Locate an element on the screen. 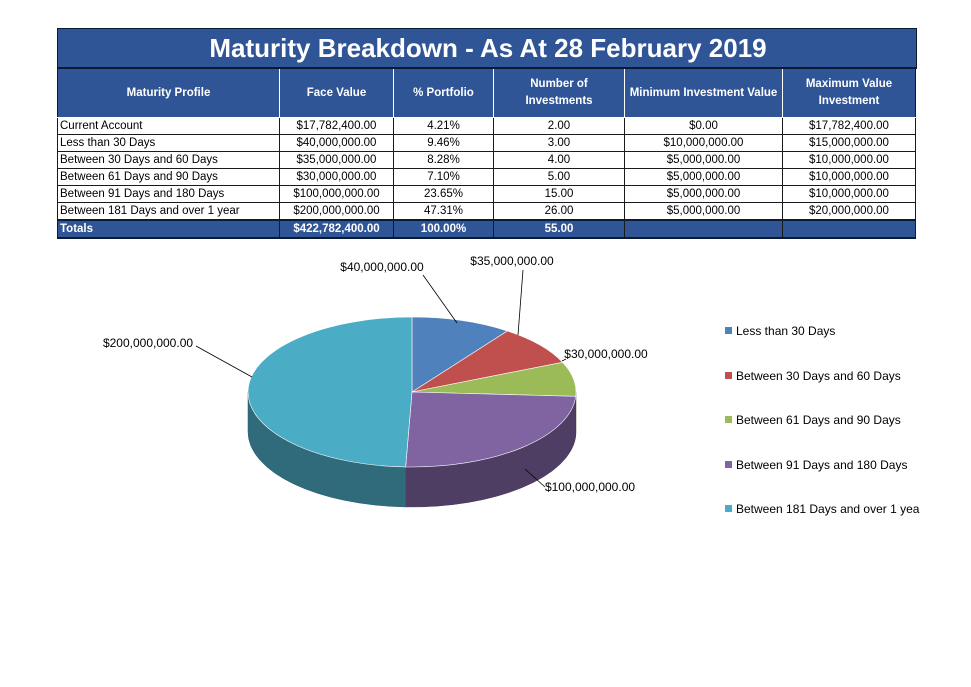 Image resolution: width=971 pixels, height=687 pixels. header-maturity-profile: Maturity Profile is located at coordinates (168, 93).